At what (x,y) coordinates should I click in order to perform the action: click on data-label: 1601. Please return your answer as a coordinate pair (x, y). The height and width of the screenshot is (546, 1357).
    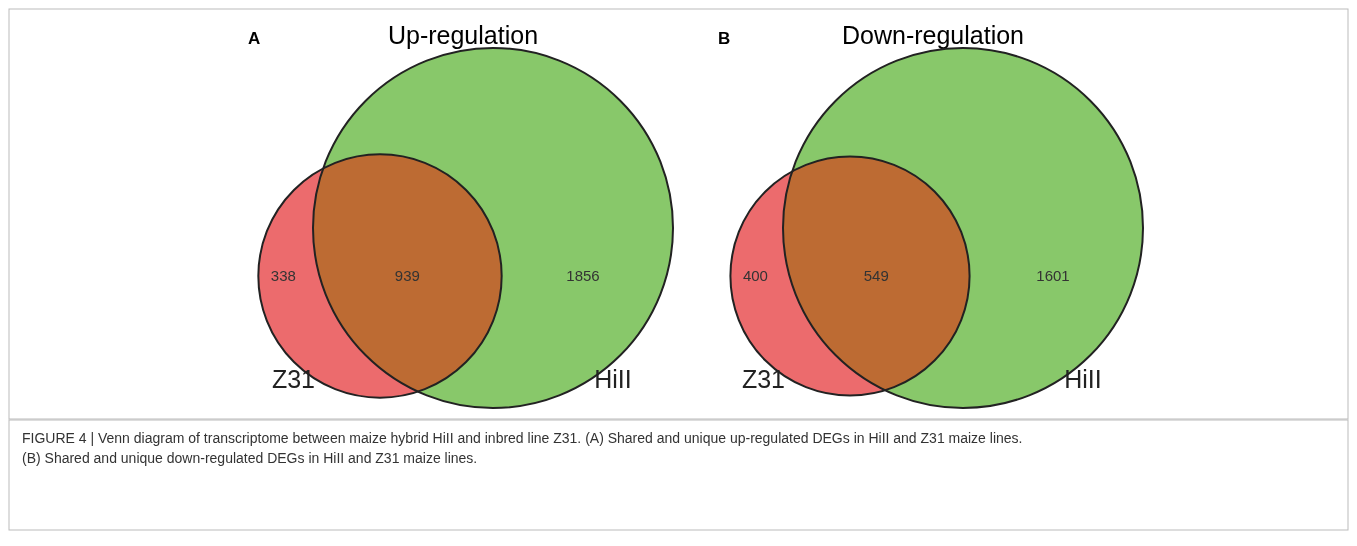
    Looking at the image, I should click on (1053, 275).